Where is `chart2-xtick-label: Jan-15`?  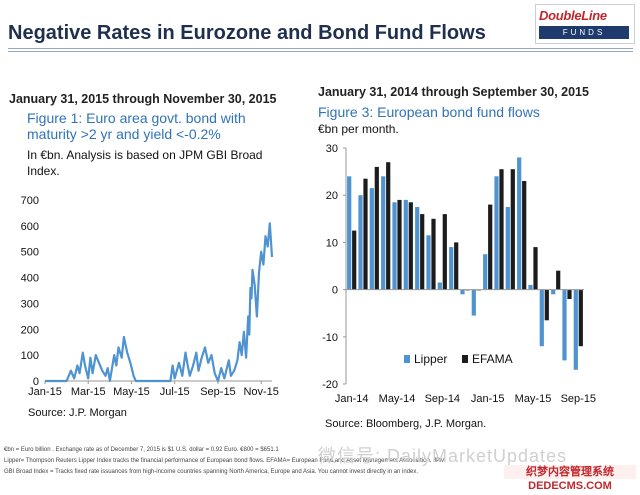
chart2-xtick-label: Jan-15 is located at coordinates (488, 399).